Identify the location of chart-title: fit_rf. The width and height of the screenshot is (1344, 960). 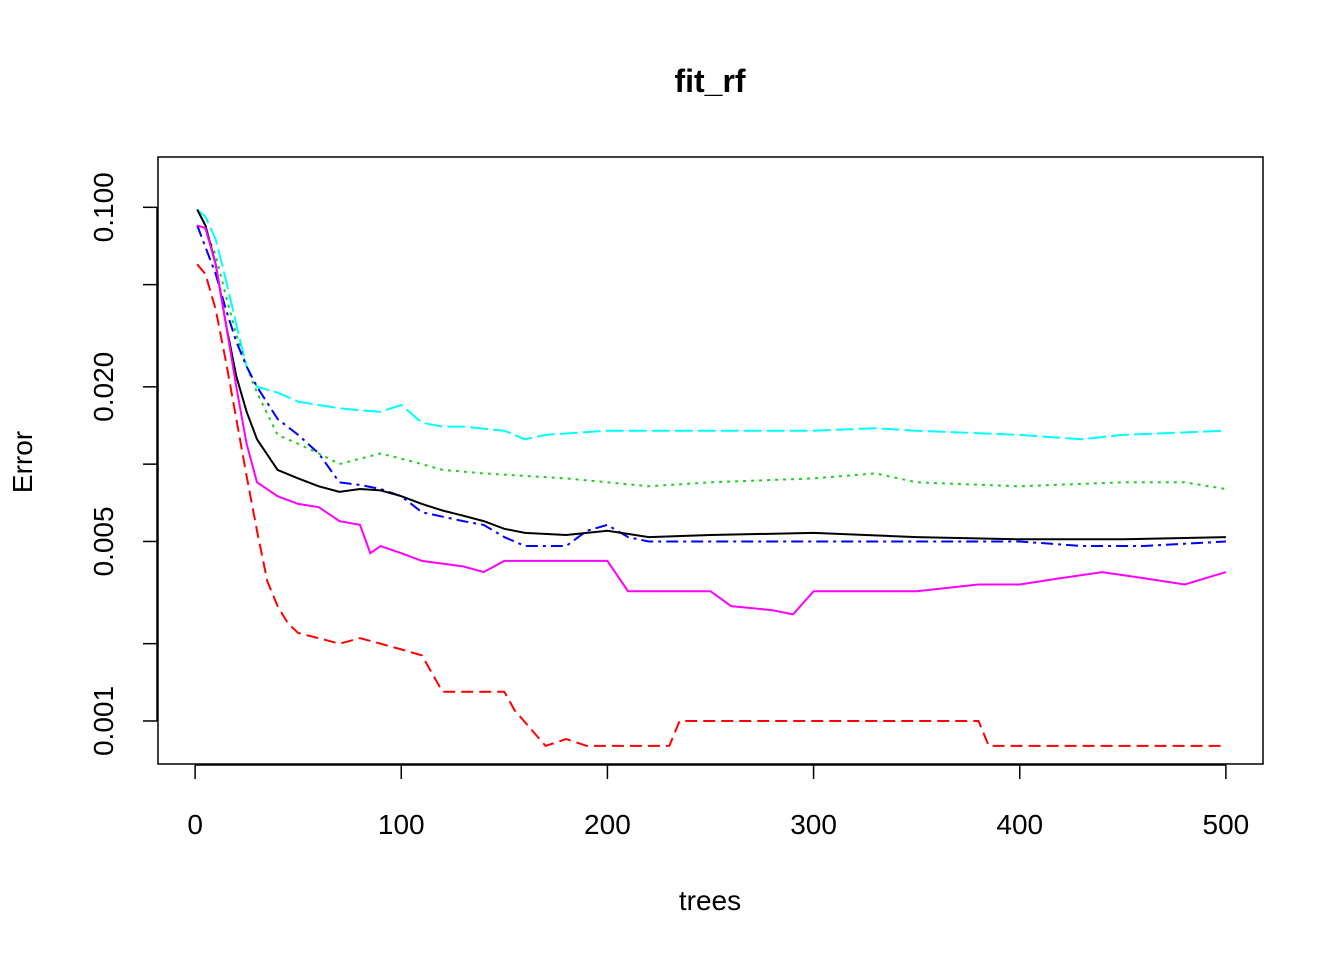
(709, 81).